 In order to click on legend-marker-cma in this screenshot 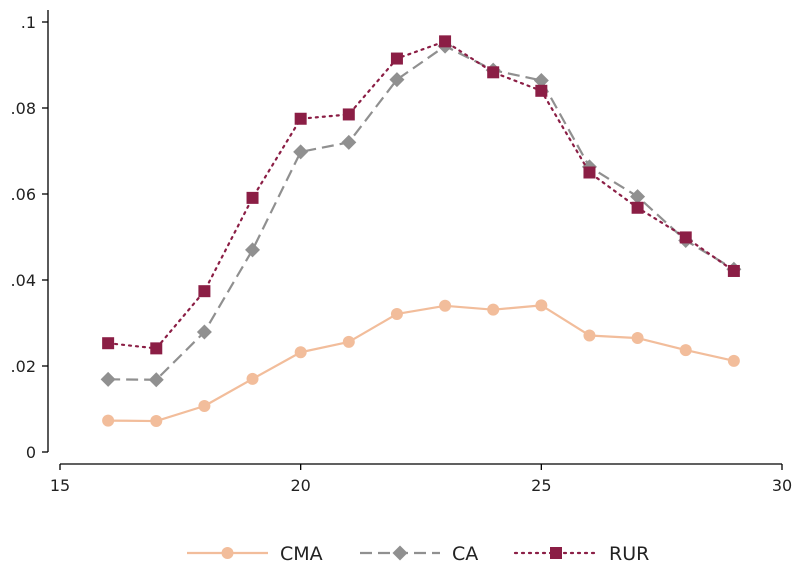, I will do `click(227, 553)`.